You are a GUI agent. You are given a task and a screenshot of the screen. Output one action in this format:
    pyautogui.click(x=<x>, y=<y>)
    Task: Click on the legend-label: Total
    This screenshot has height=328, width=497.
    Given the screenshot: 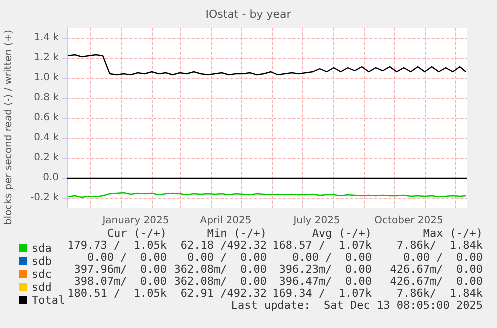 What is the action you would take?
    pyautogui.click(x=49, y=300)
    